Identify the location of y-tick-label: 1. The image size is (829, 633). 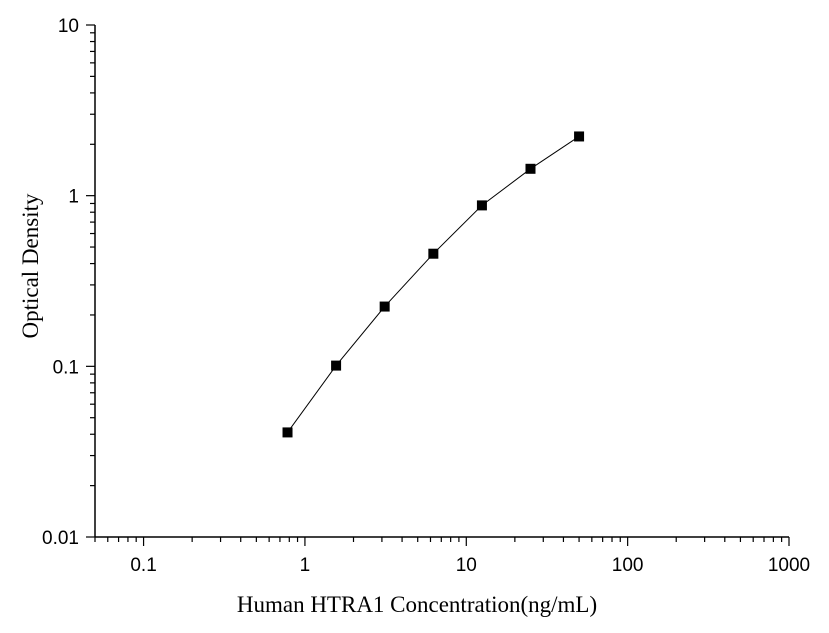
(73, 197).